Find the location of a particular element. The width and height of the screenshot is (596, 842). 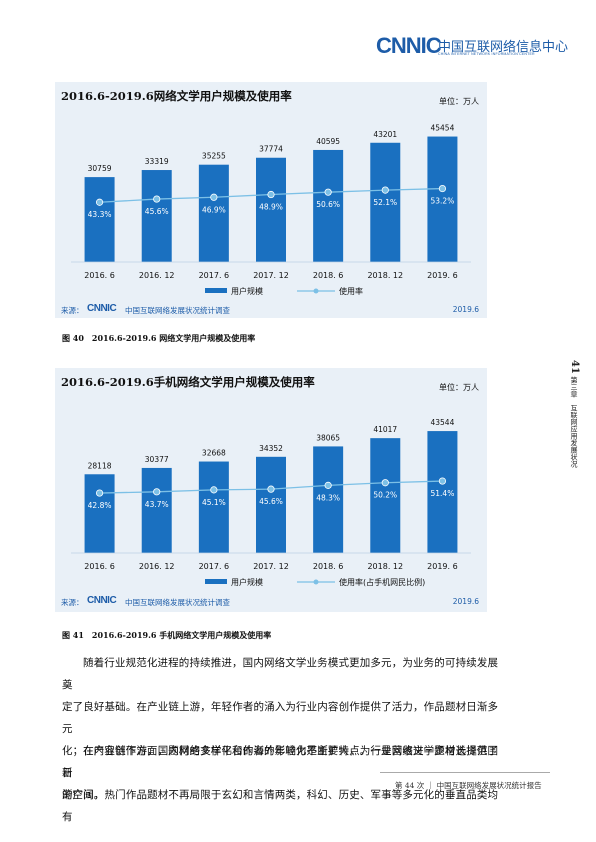

chapter-side-tab: 41 第三章 互联网应用发展状况 is located at coordinates (573, 413).